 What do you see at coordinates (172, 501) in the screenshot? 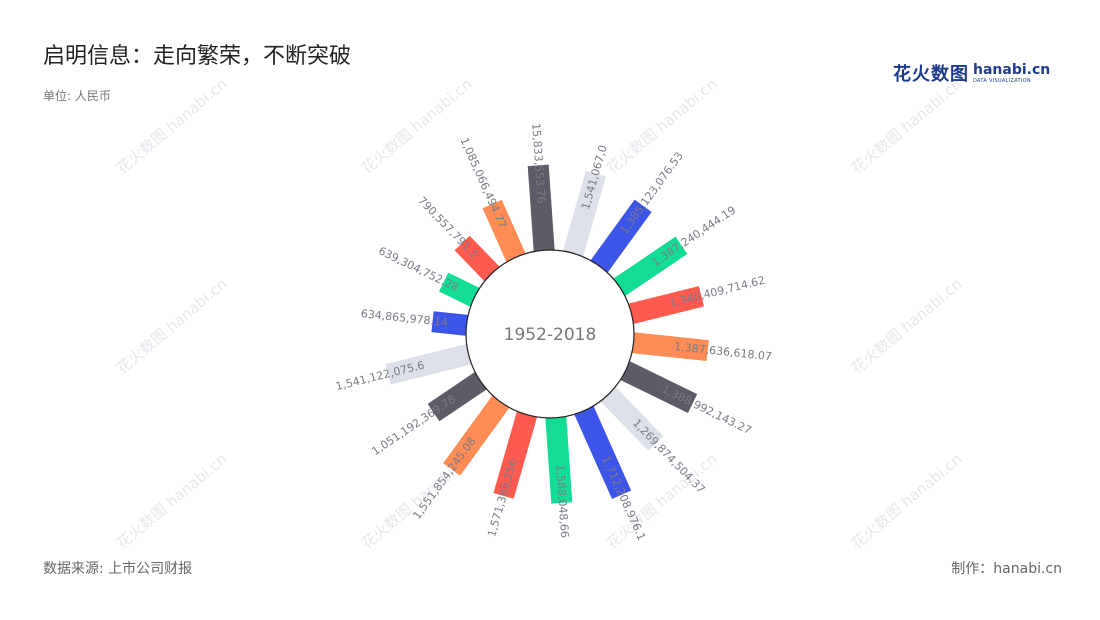
I see `watermark-6: 花火数图 hanabi.cn` at bounding box center [172, 501].